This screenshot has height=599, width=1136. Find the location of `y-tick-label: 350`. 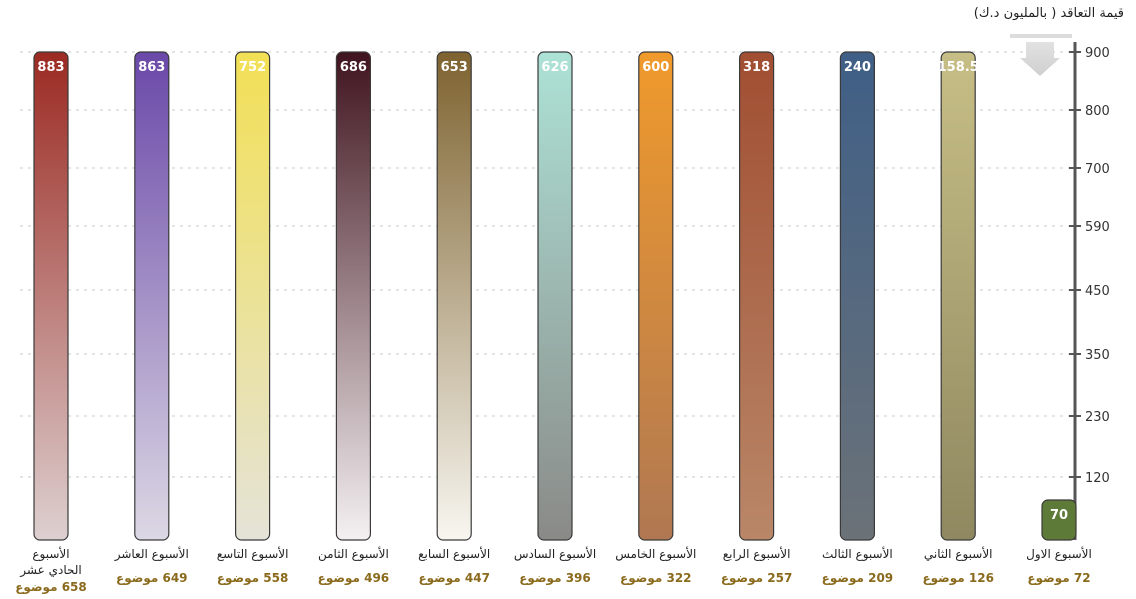

y-tick-label: 350 is located at coordinates (1097, 355).